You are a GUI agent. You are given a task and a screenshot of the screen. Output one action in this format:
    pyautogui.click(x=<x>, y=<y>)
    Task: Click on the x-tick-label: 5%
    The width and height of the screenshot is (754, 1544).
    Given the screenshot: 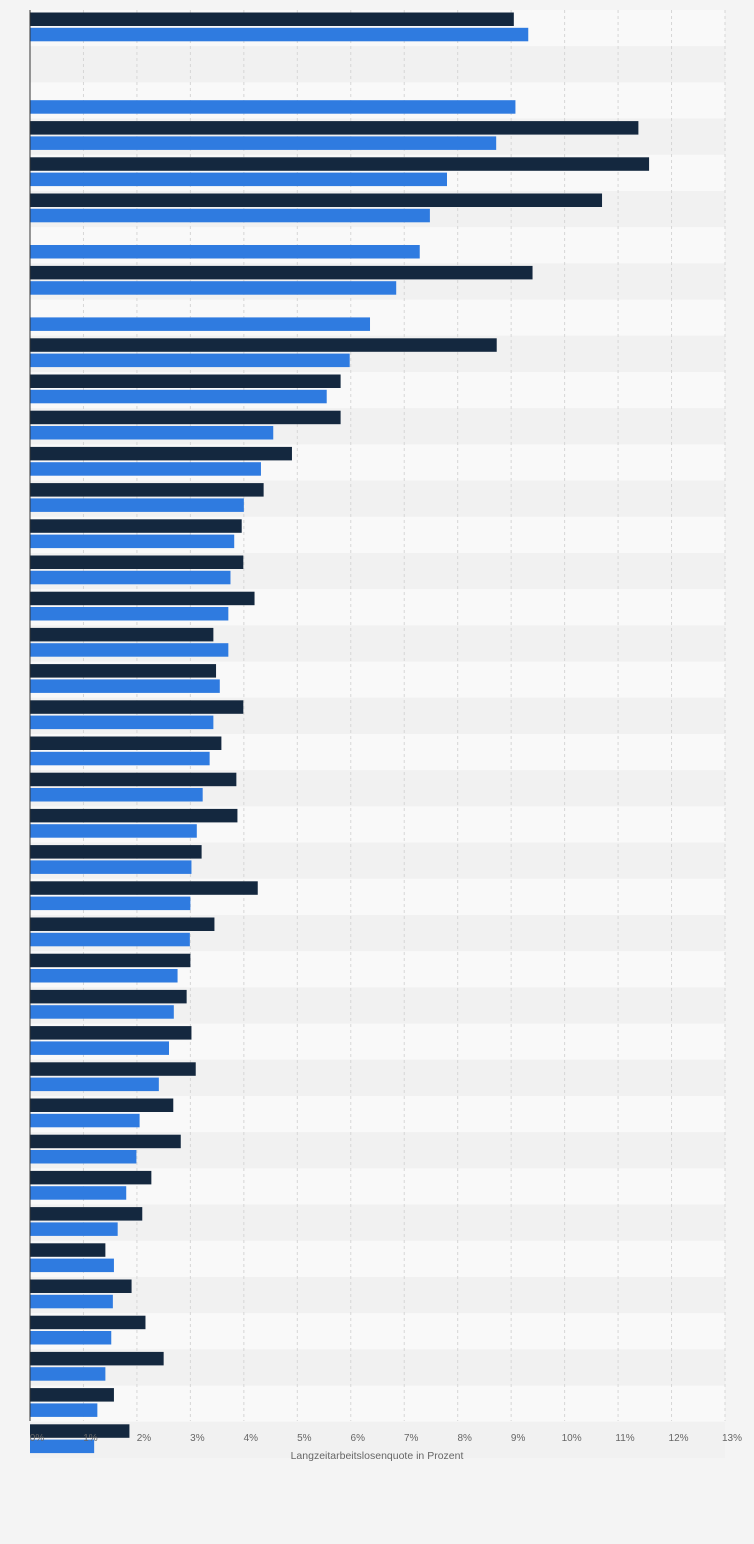 What is the action you would take?
    pyautogui.click(x=304, y=1438)
    